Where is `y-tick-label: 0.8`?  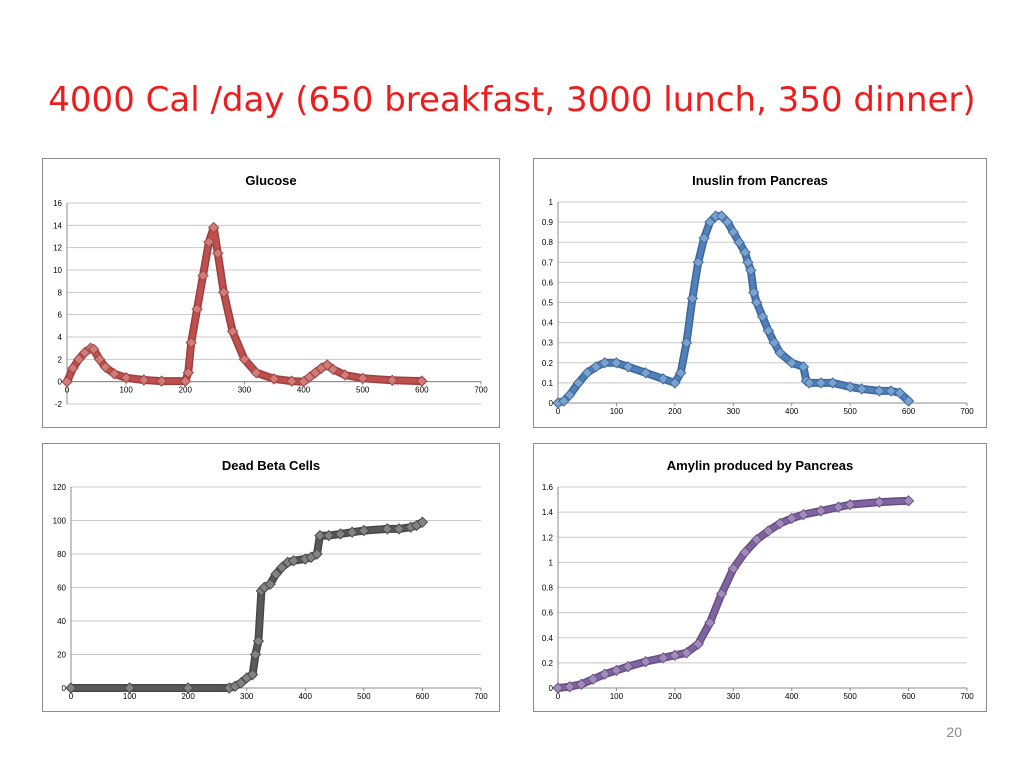
y-tick-label: 0.8 is located at coordinates (548, 588).